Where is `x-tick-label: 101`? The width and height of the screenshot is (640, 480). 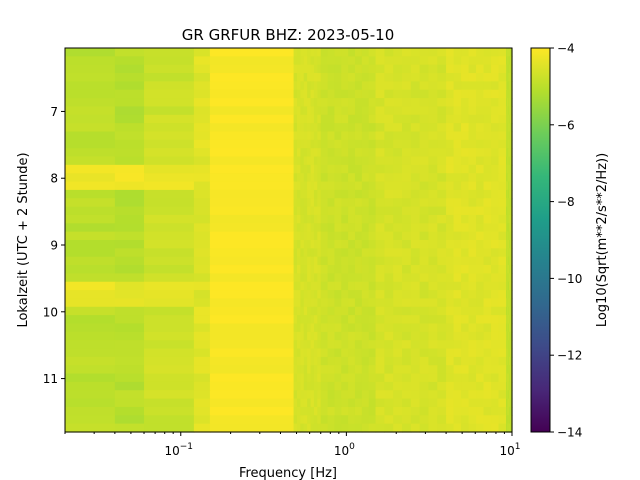
x-tick-label: 101 is located at coordinates (509, 450).